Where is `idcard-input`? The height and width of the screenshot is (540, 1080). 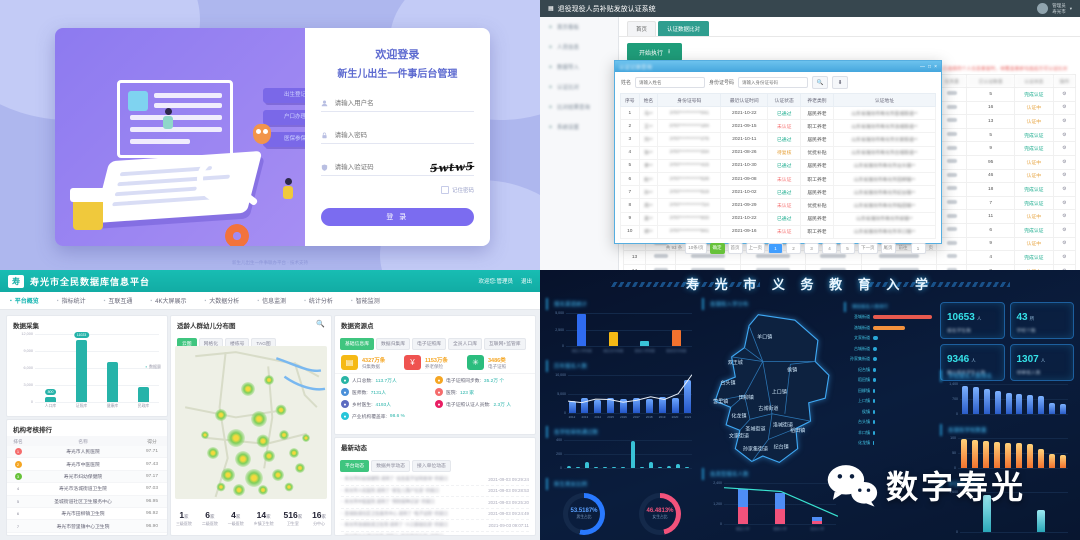 idcard-input is located at coordinates (773, 82).